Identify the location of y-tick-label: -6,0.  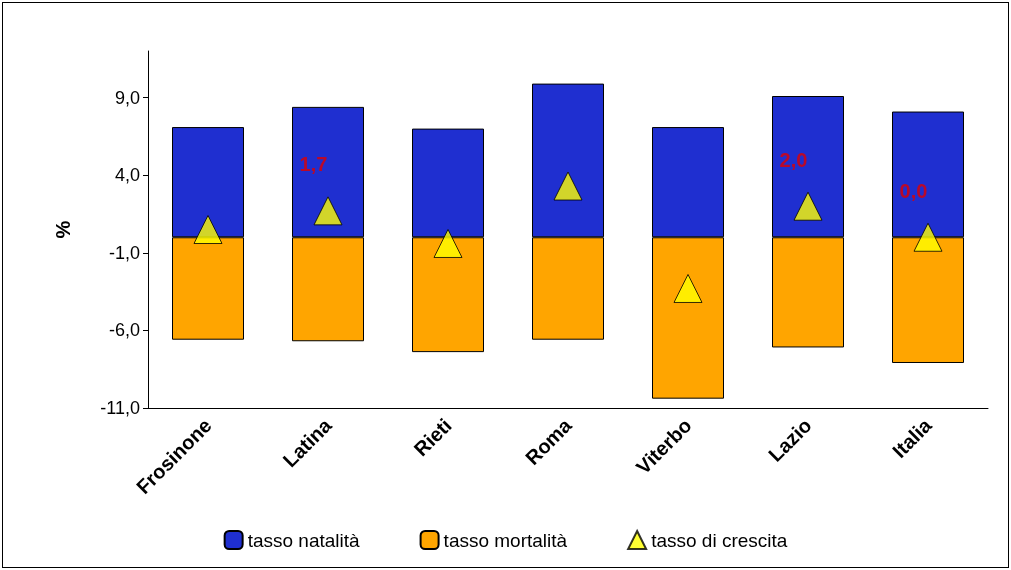
(124, 330).